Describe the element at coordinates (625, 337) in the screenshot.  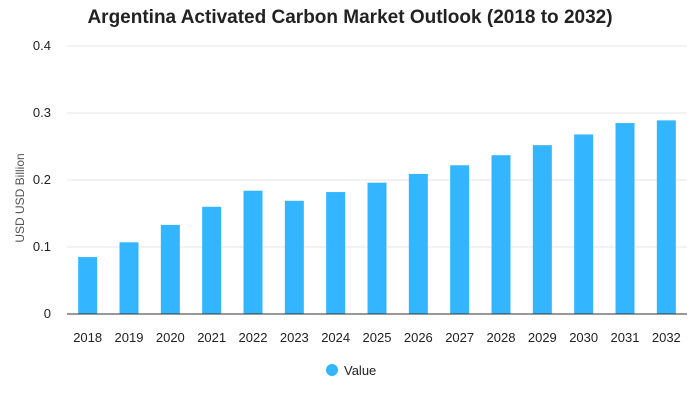
I see `x-tick-label: 2031` at that location.